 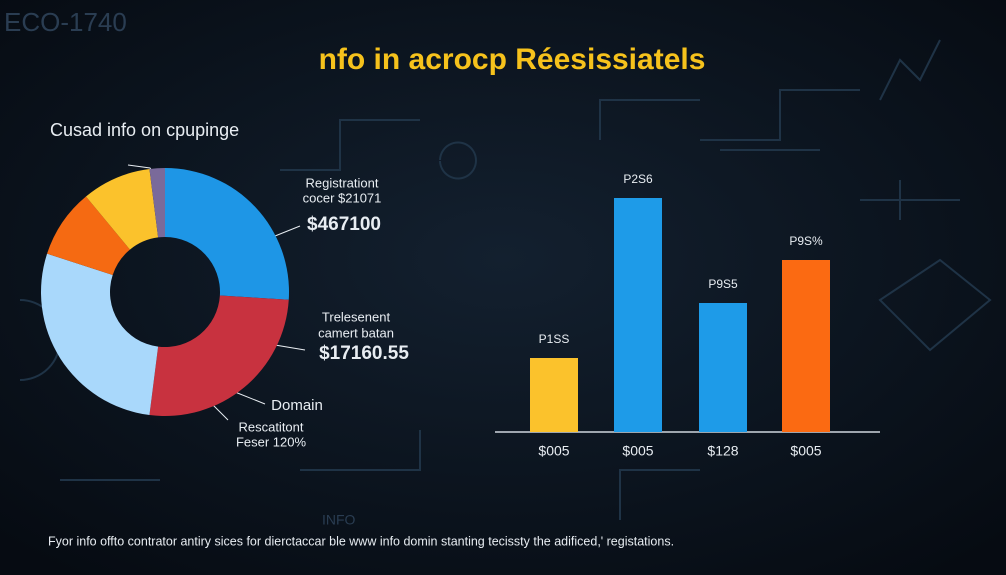 I want to click on x-tick-label: $128, so click(x=722, y=451).